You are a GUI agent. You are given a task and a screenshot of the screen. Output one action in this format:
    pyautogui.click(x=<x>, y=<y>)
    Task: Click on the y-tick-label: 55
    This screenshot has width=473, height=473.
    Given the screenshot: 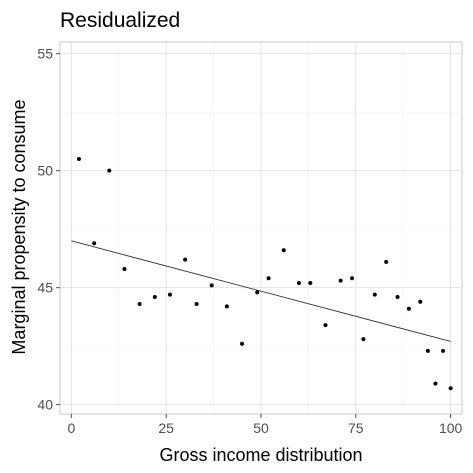 What is the action you would take?
    pyautogui.click(x=45, y=54)
    